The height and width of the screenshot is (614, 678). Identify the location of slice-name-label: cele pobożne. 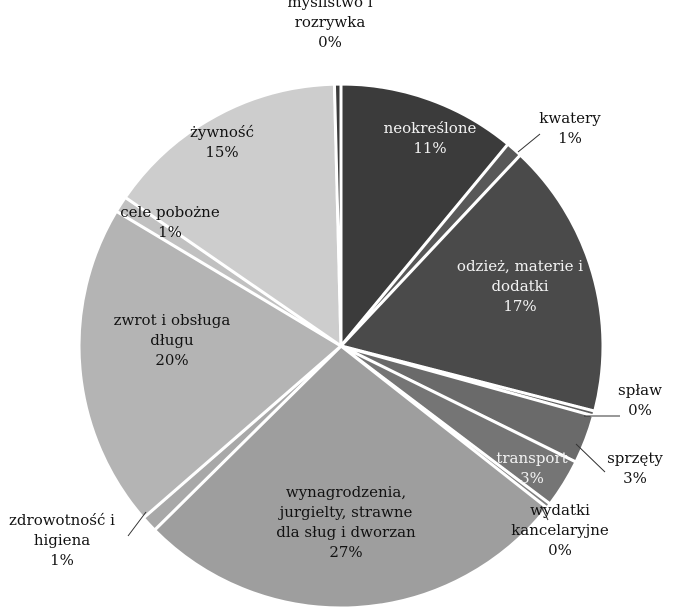
(170, 212).